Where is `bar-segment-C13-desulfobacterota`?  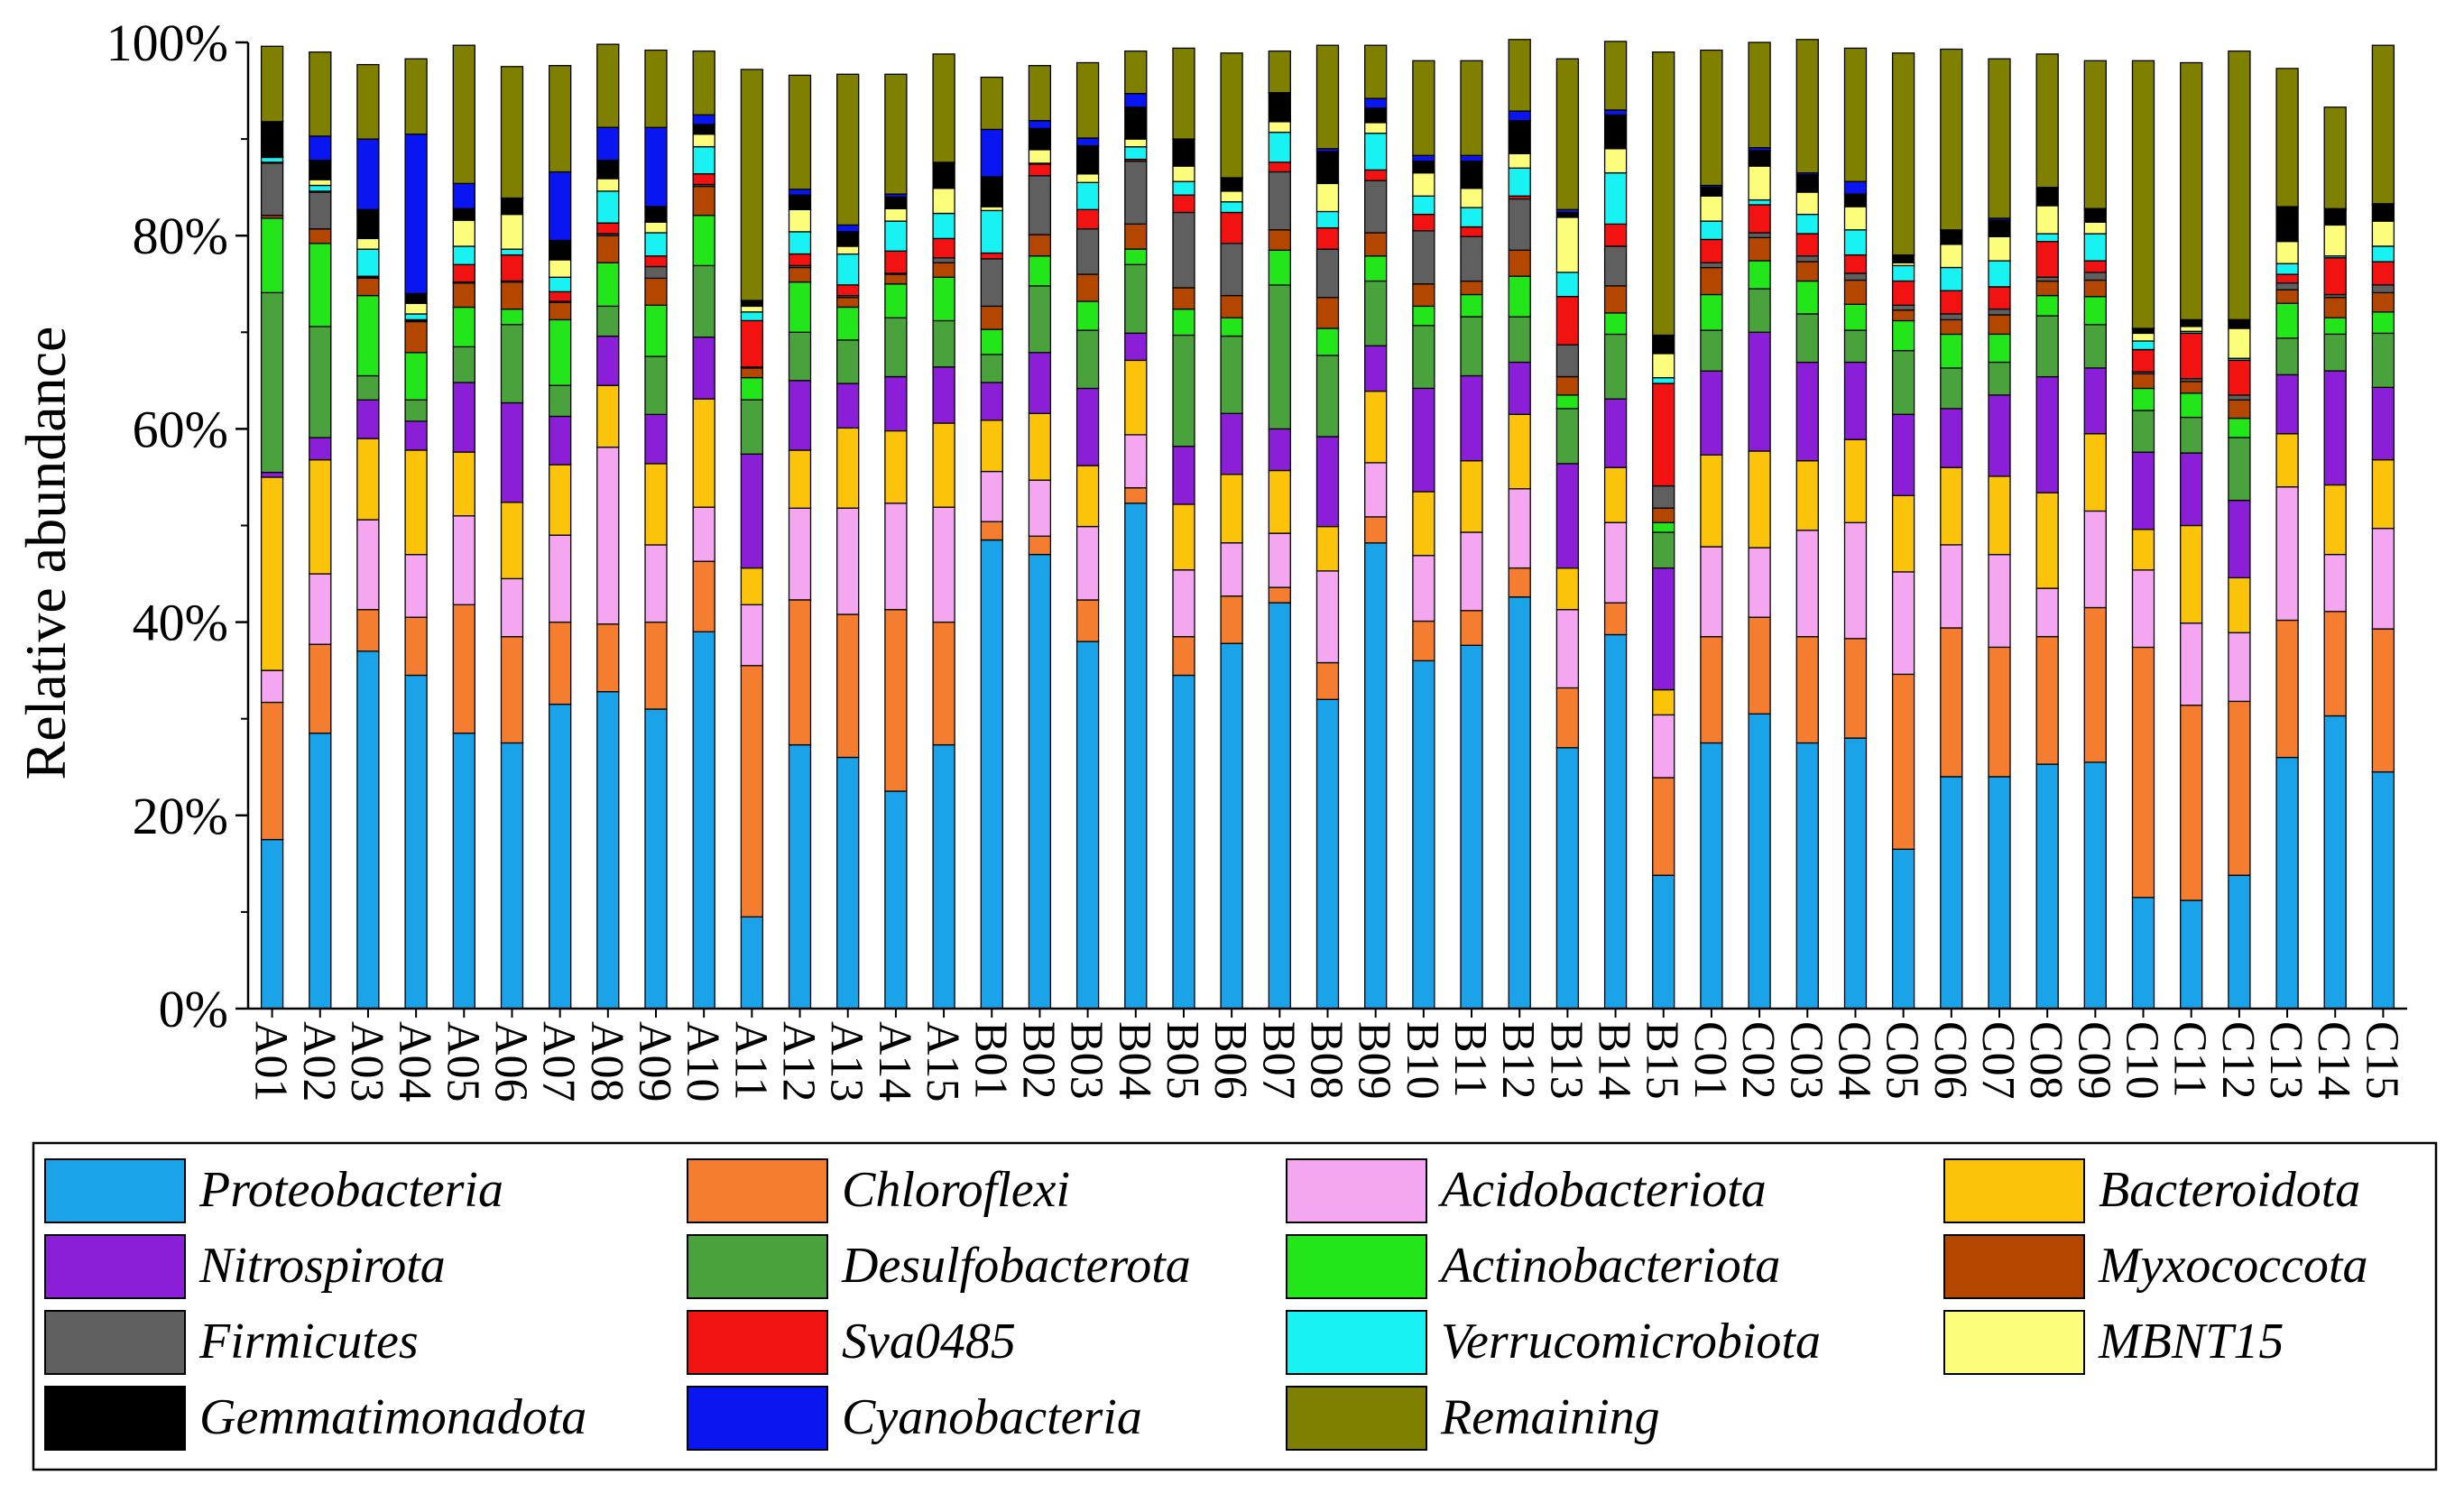
bar-segment-C13-desulfobacterota is located at coordinates (2287, 356).